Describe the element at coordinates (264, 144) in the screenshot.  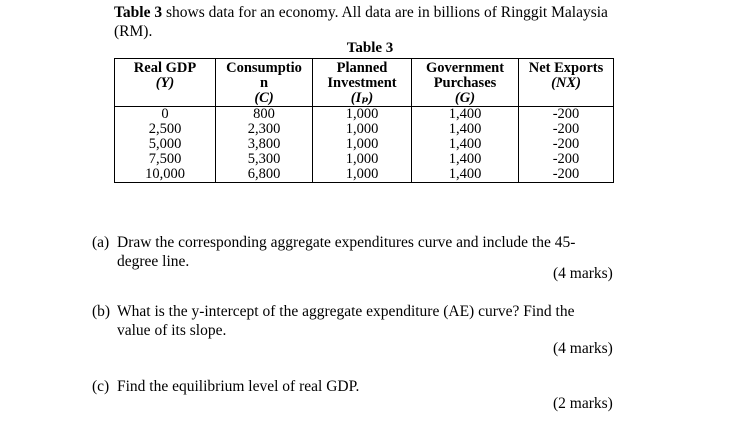
I see `table-cell: 3,800` at that location.